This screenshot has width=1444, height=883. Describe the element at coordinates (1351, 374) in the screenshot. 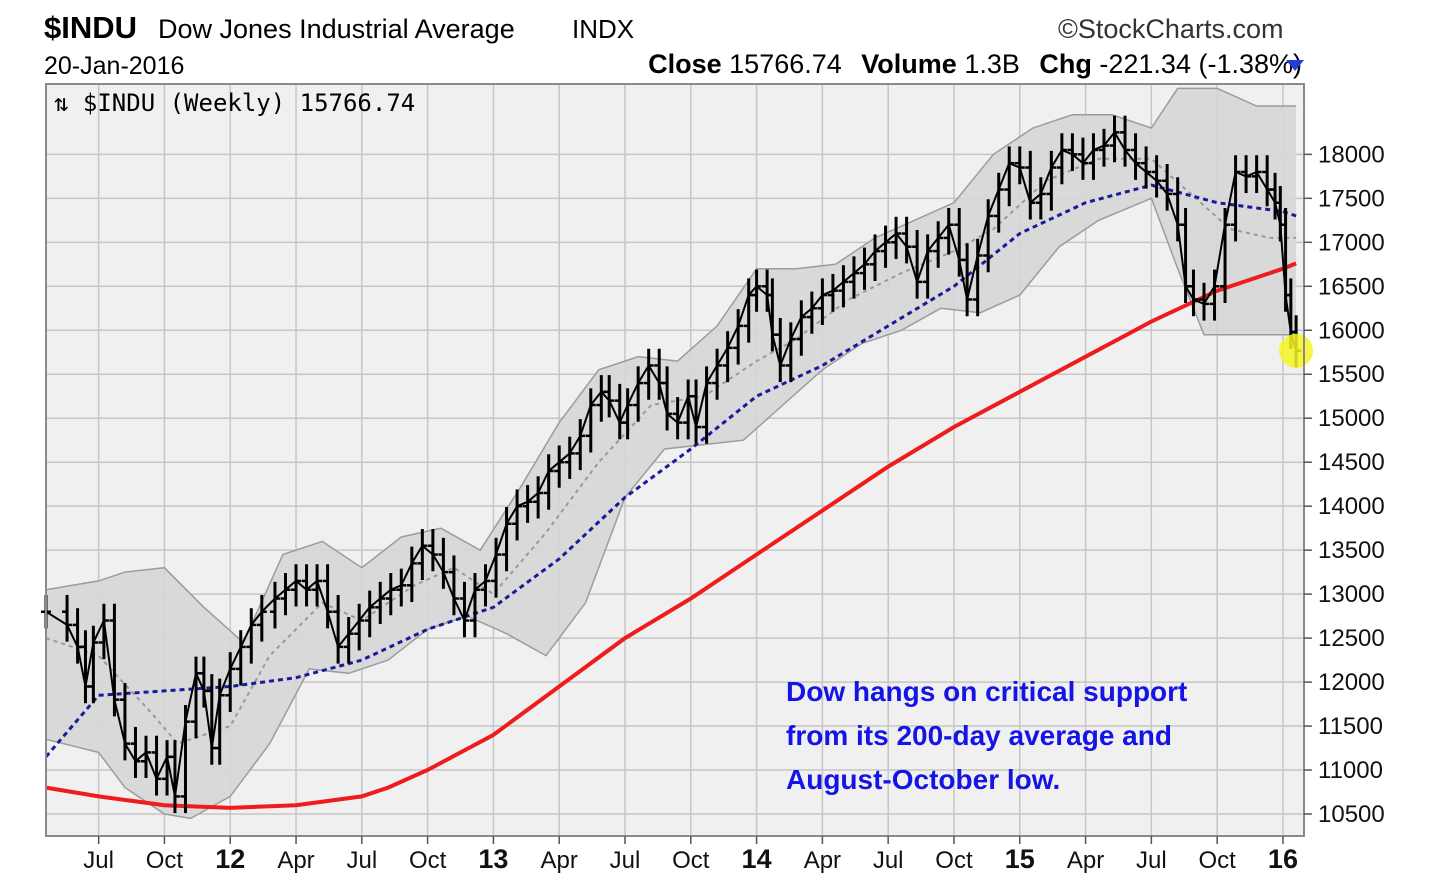

I see `y-tick-label: 15500` at that location.